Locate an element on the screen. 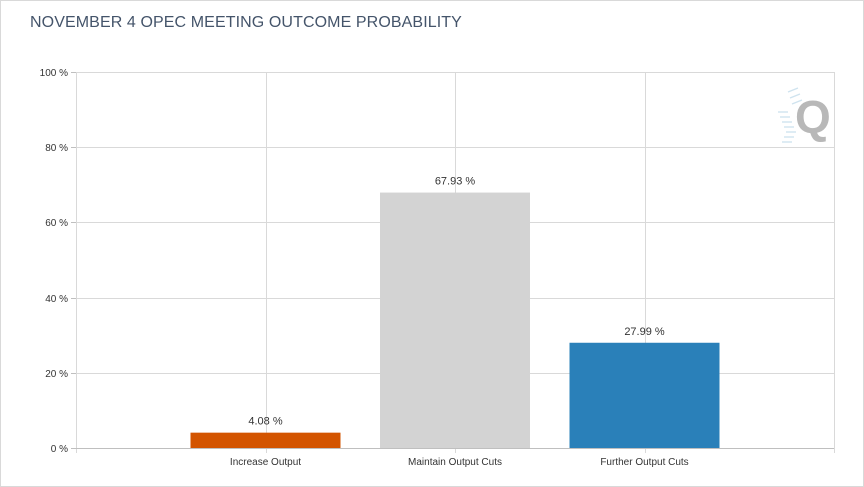  y-tick-label: 100 % is located at coordinates (54, 73).